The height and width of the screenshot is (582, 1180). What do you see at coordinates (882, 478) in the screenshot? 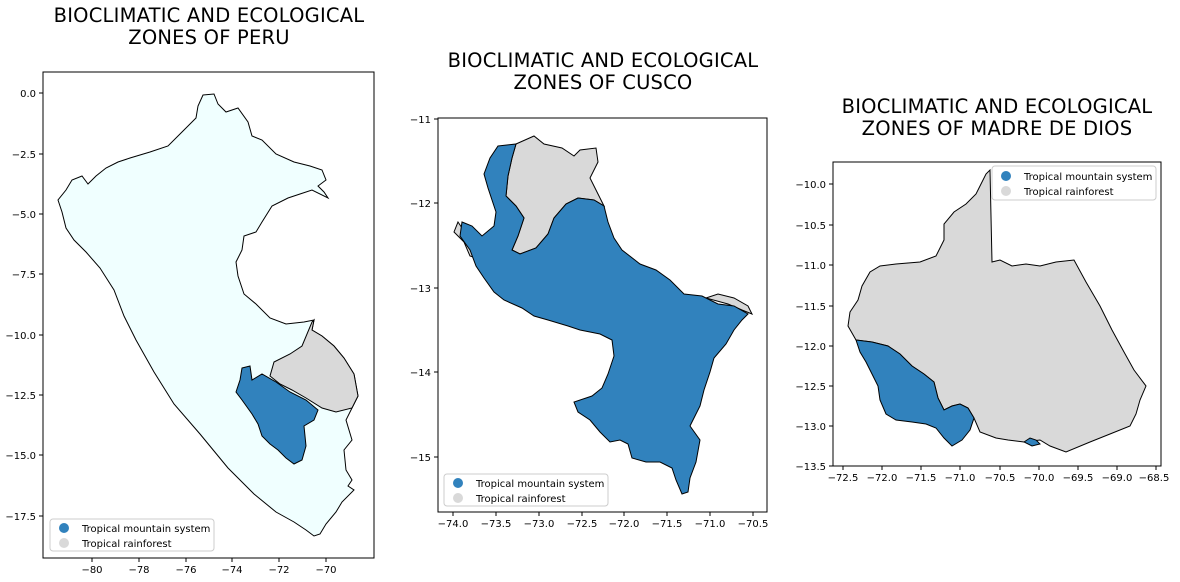
I see `mdd-xtick-label: −72.0` at bounding box center [882, 478].